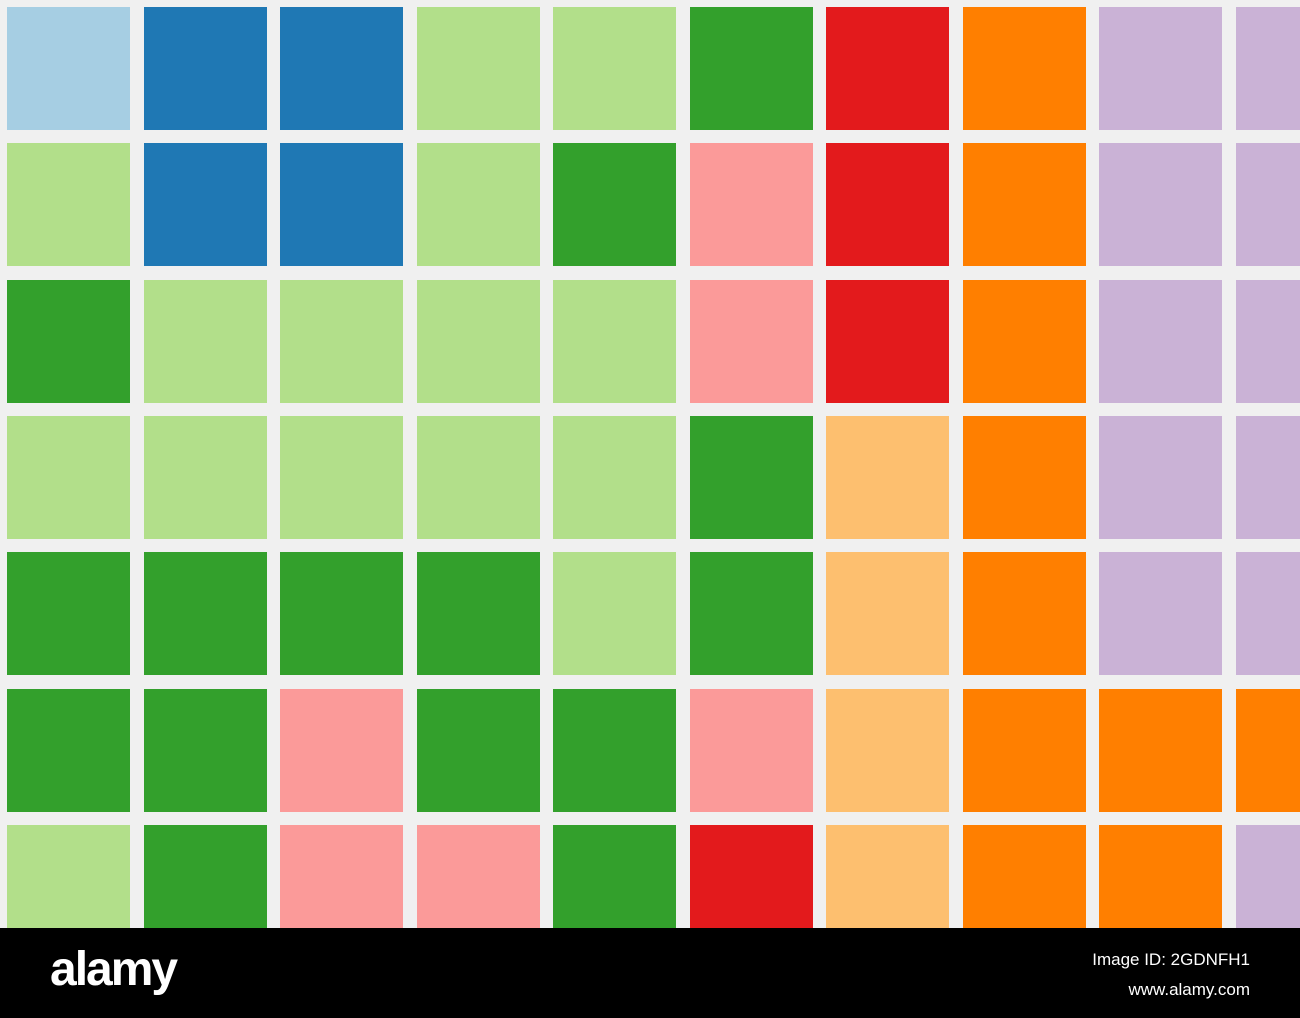  I want to click on watermark-bar: alamy Image ID: 2GDNFH1 www.alamy.com, so click(650, 973).